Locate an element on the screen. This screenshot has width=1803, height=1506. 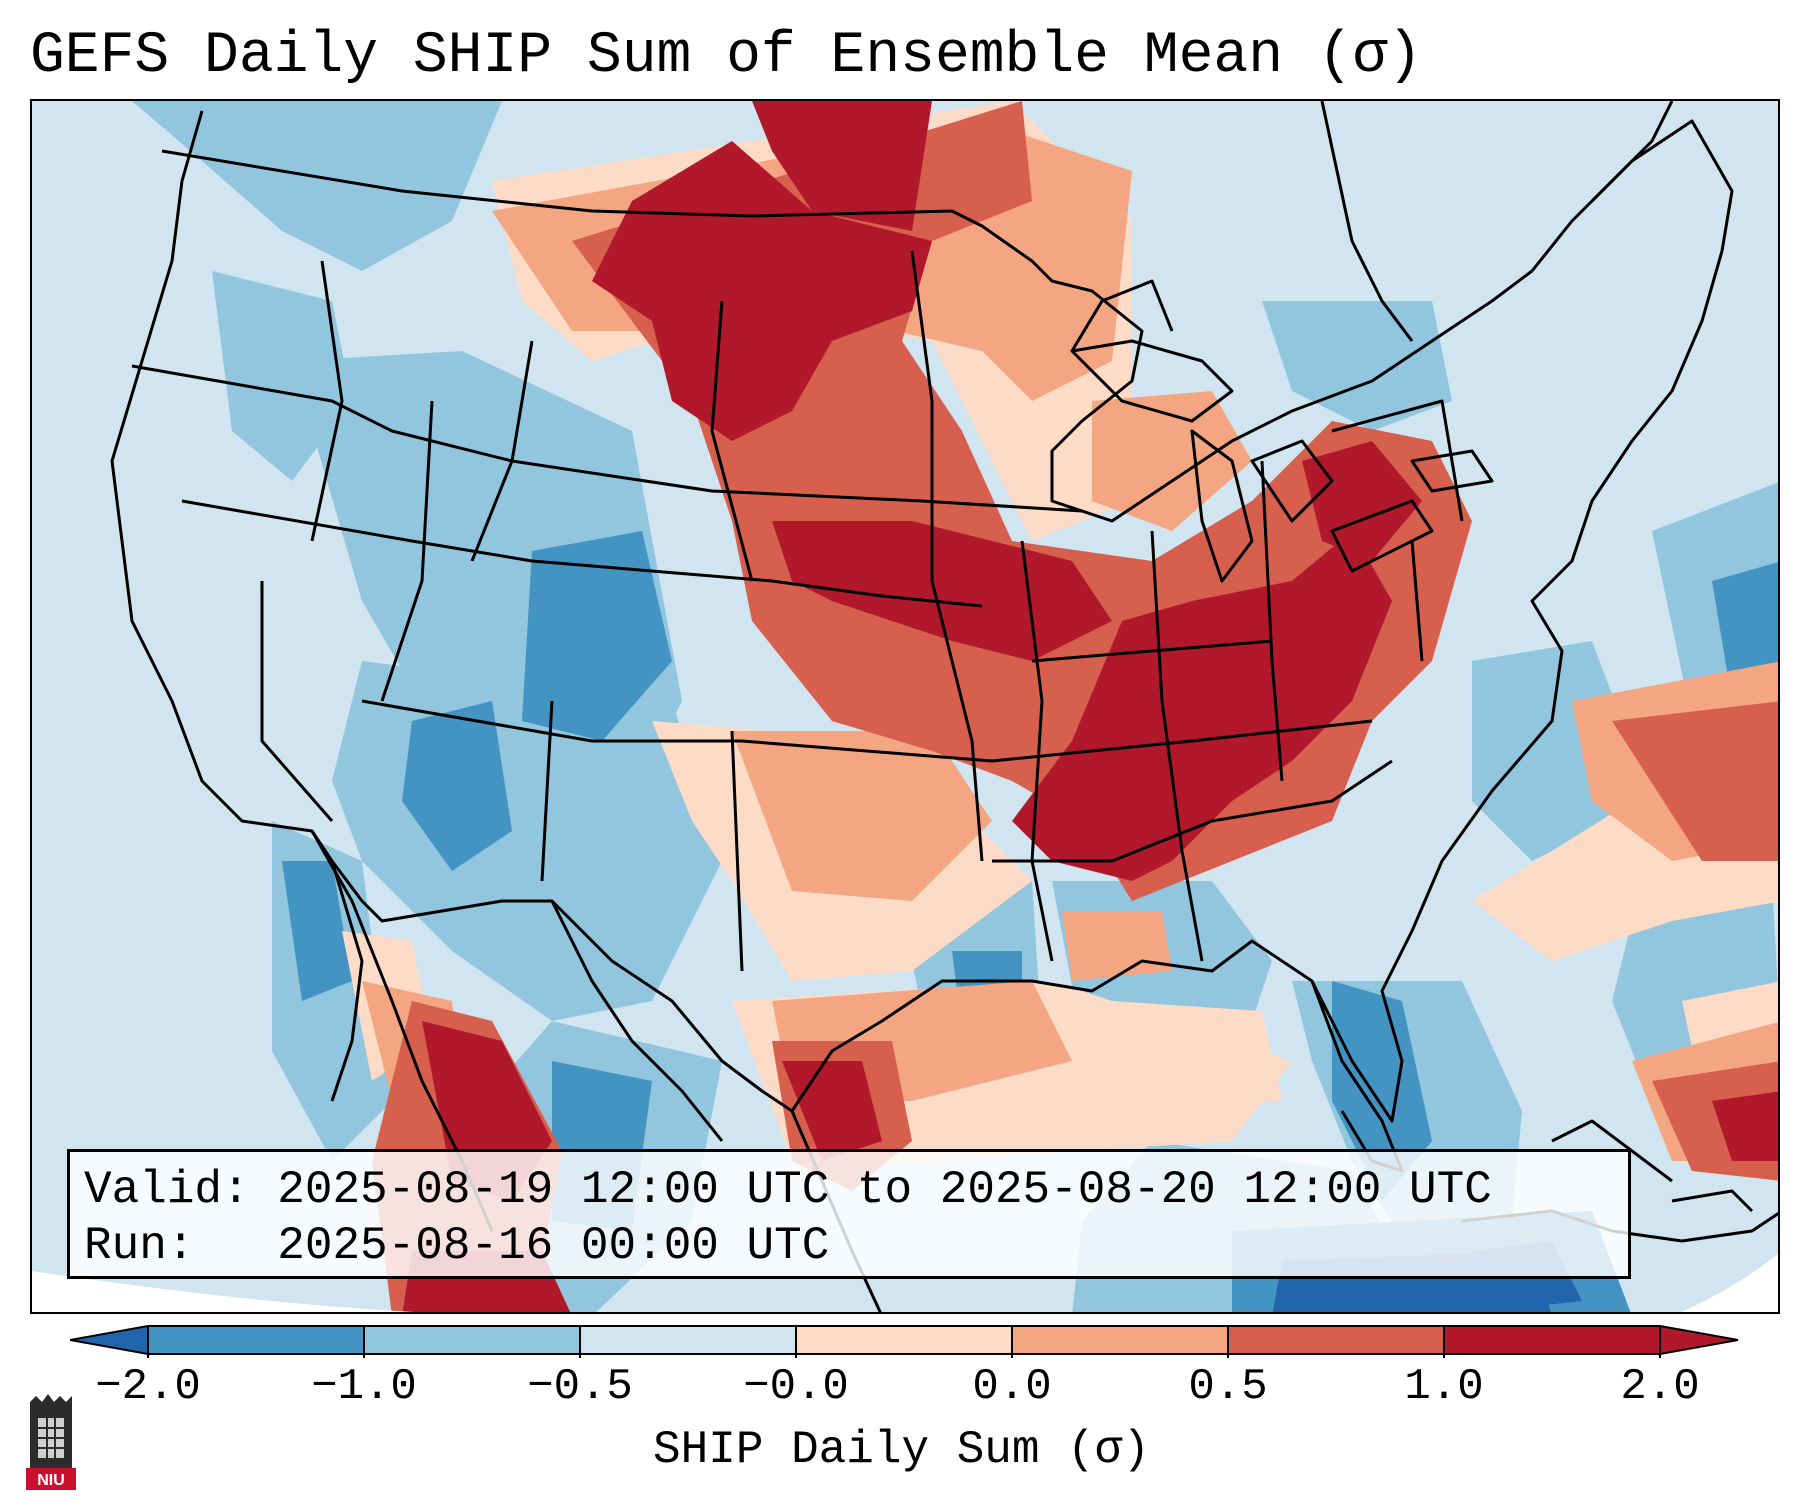
colorbar is located at coordinates (904, 1341).